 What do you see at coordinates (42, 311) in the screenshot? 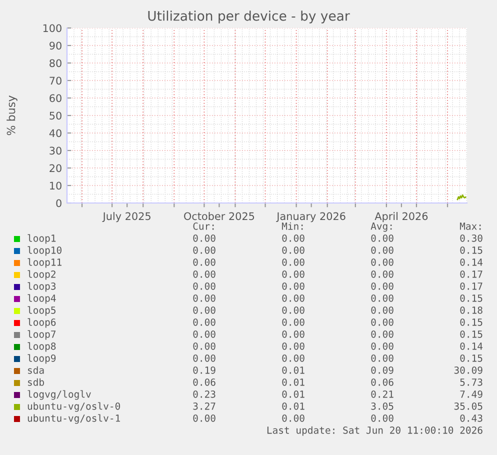
I see `legend-label: loop5` at bounding box center [42, 311].